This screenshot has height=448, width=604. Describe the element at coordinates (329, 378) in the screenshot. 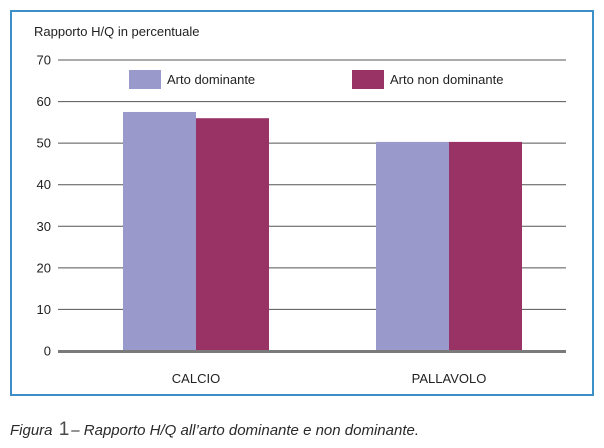

I see `x-axis-categories: CALCIO PALLAVOLO` at that location.